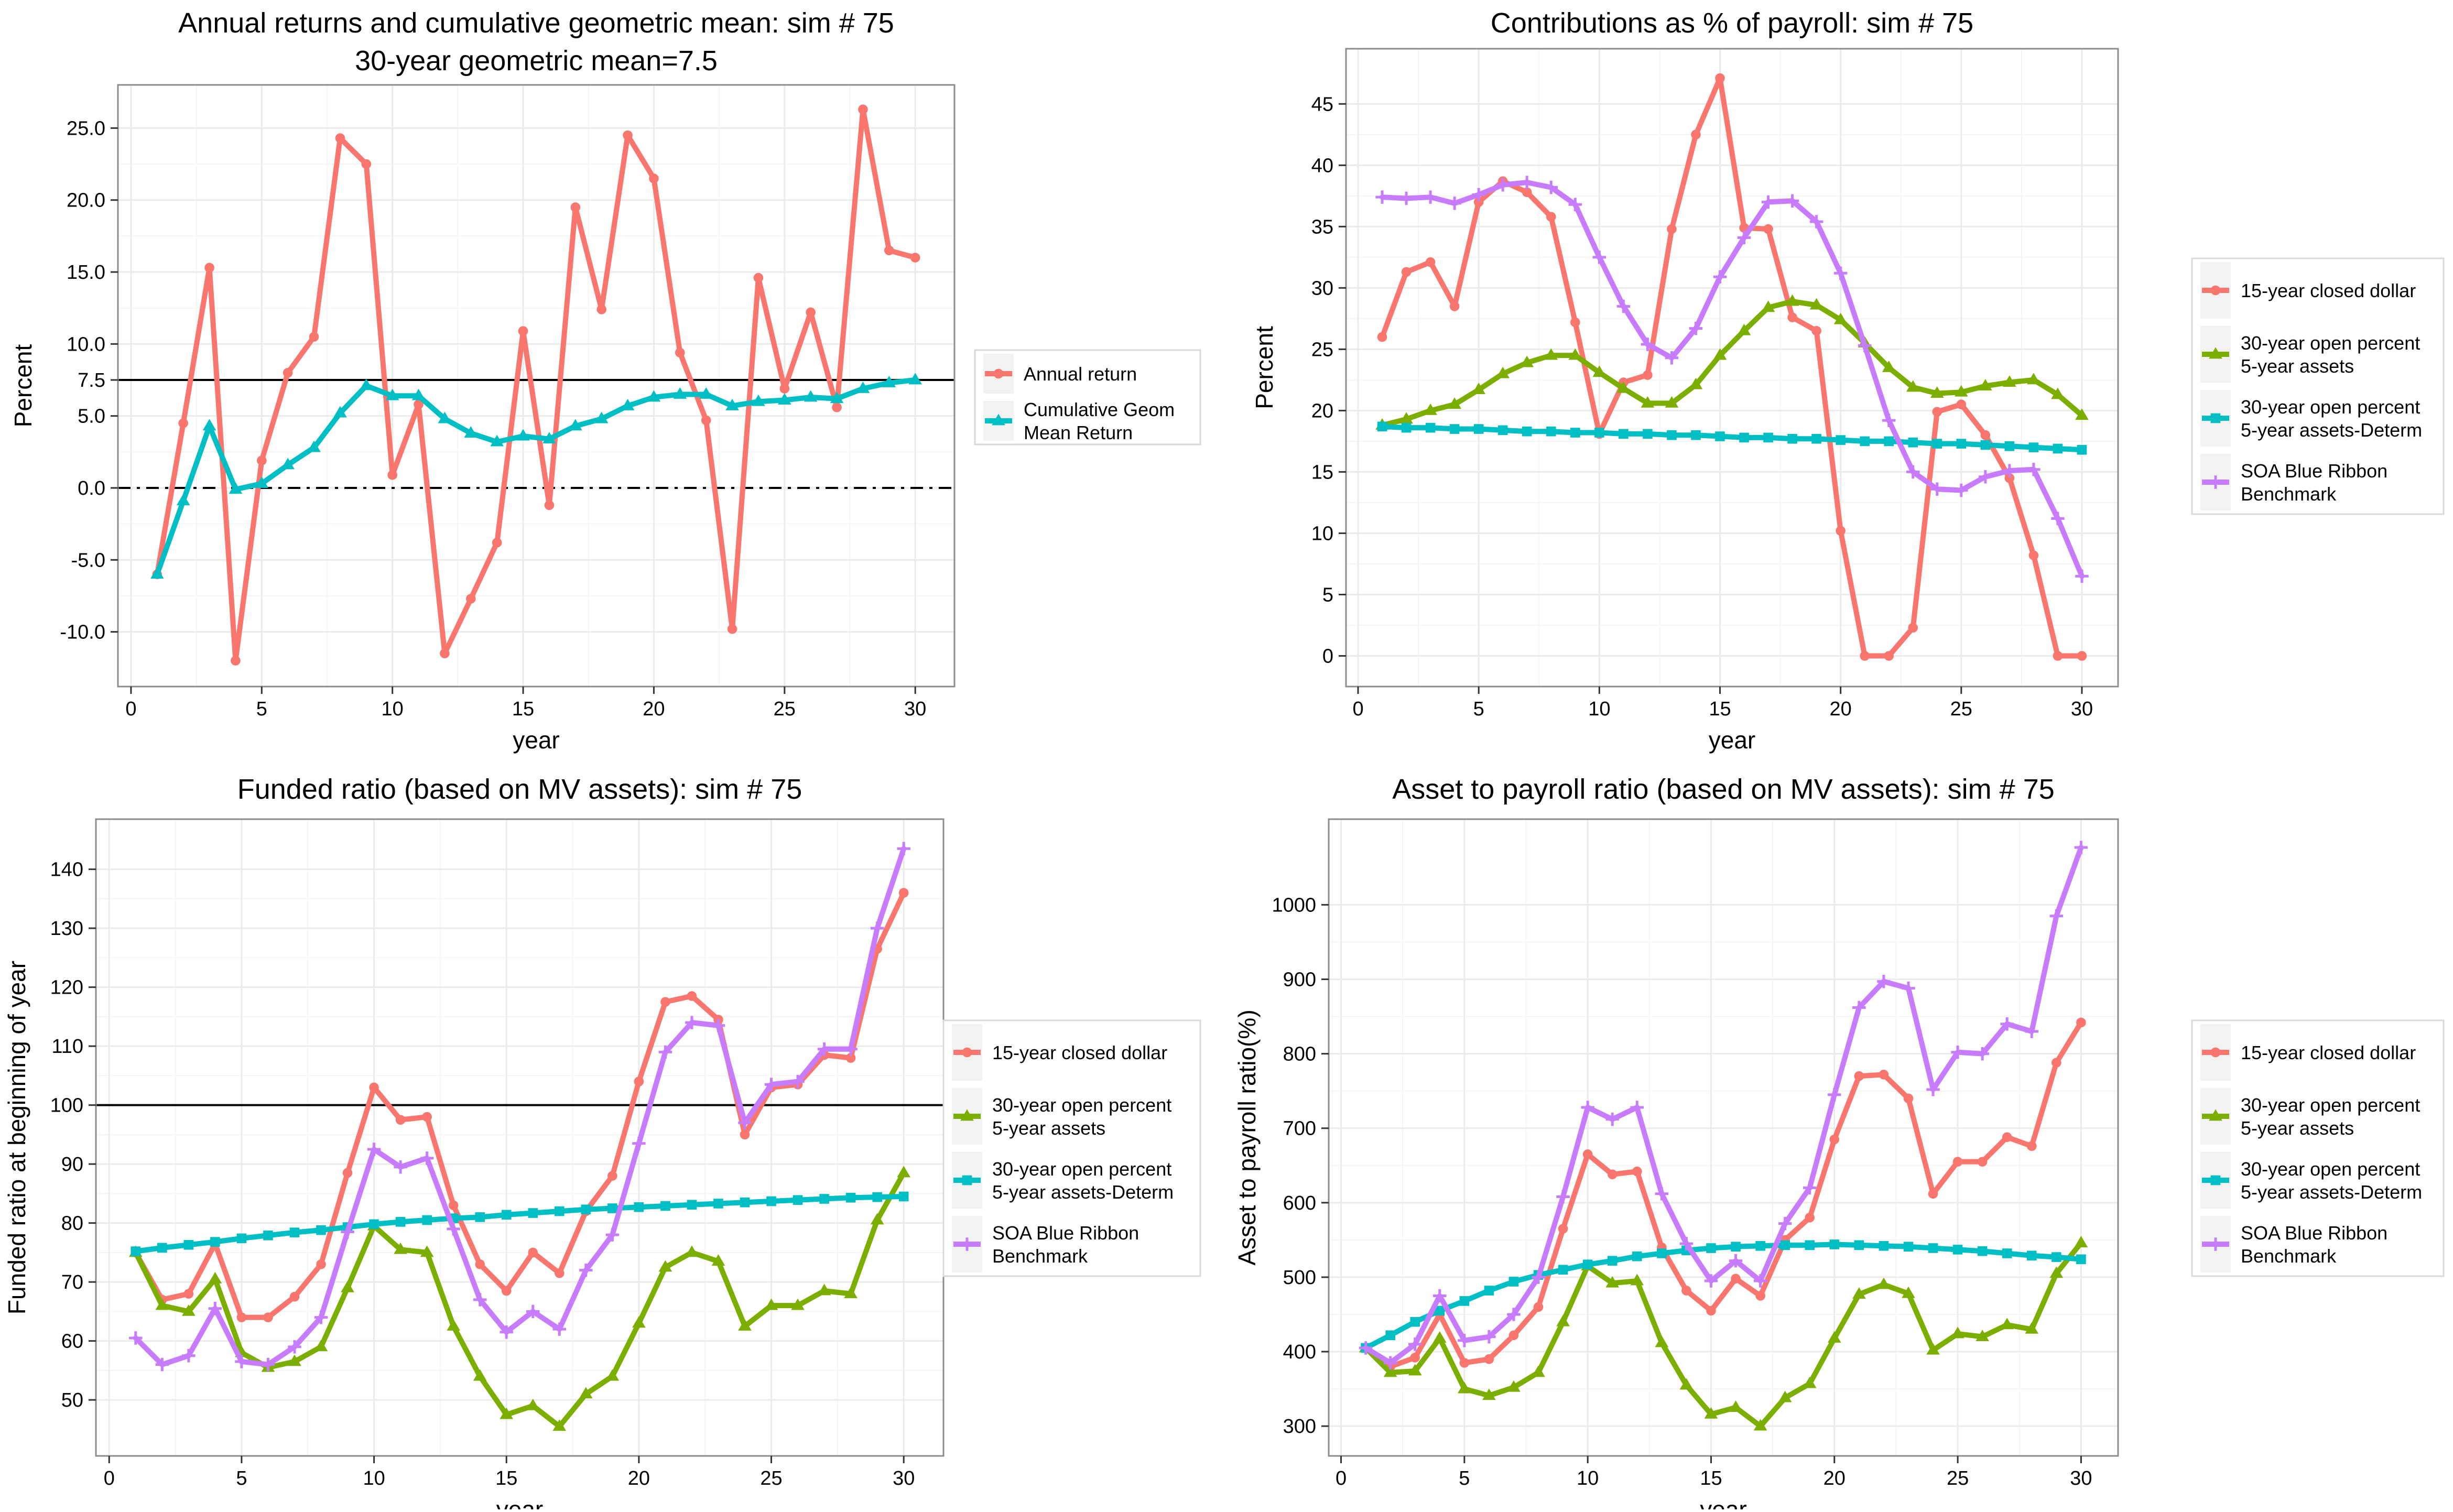  I want to click on x-tick-label: 20, so click(1841, 709).